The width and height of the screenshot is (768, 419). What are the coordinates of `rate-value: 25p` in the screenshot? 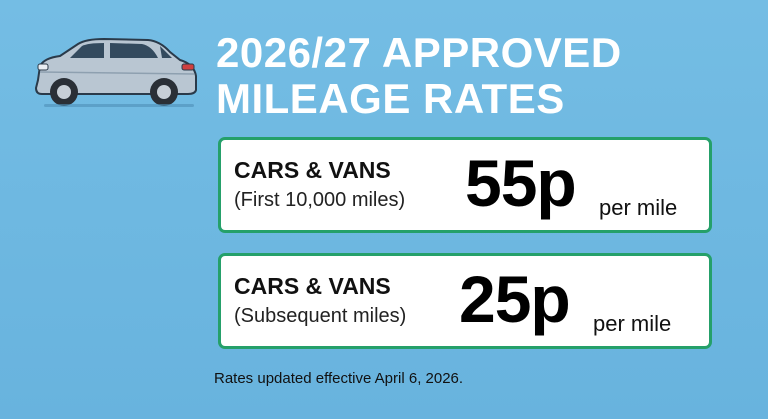 It's located at (515, 299).